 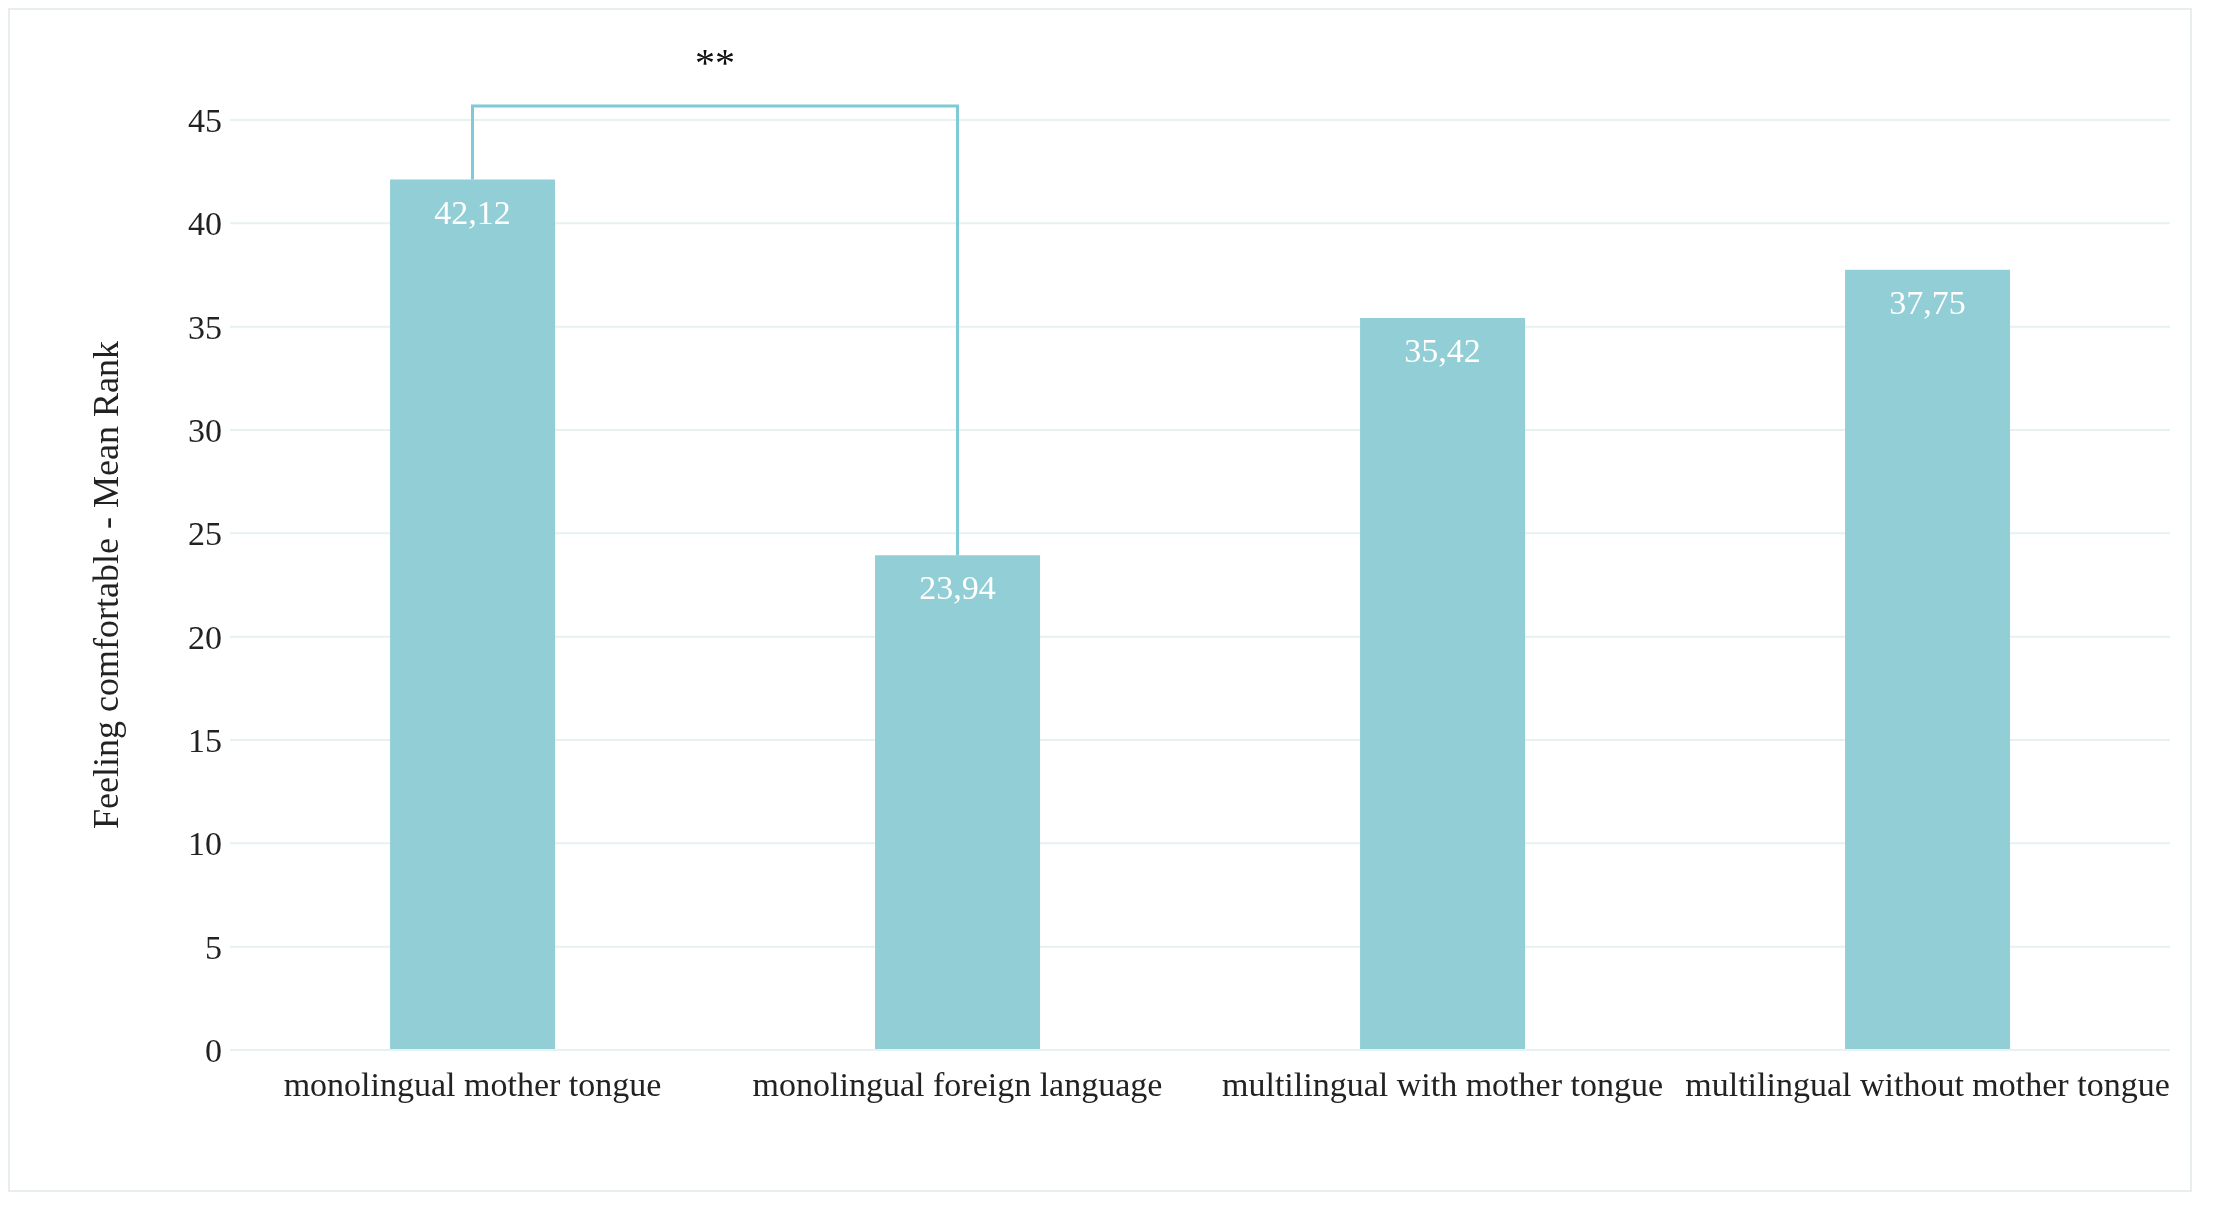 What do you see at coordinates (472, 1085) in the screenshot?
I see `x-tick-label: monolingual mother tongue` at bounding box center [472, 1085].